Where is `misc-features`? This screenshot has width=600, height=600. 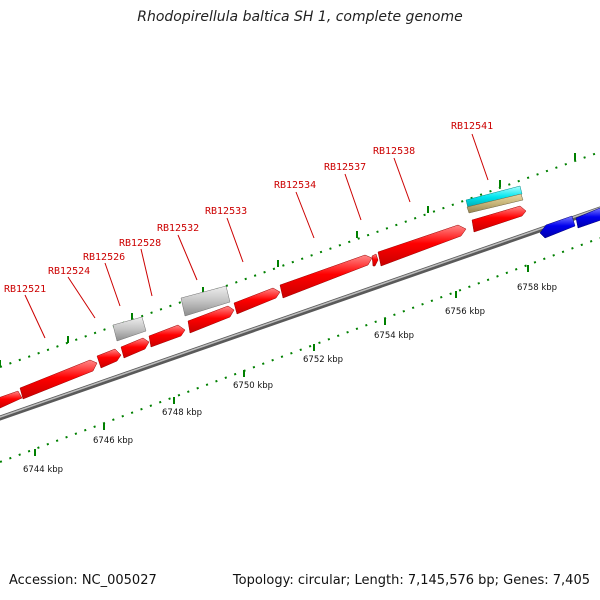 misc-features is located at coordinates (494, 199).